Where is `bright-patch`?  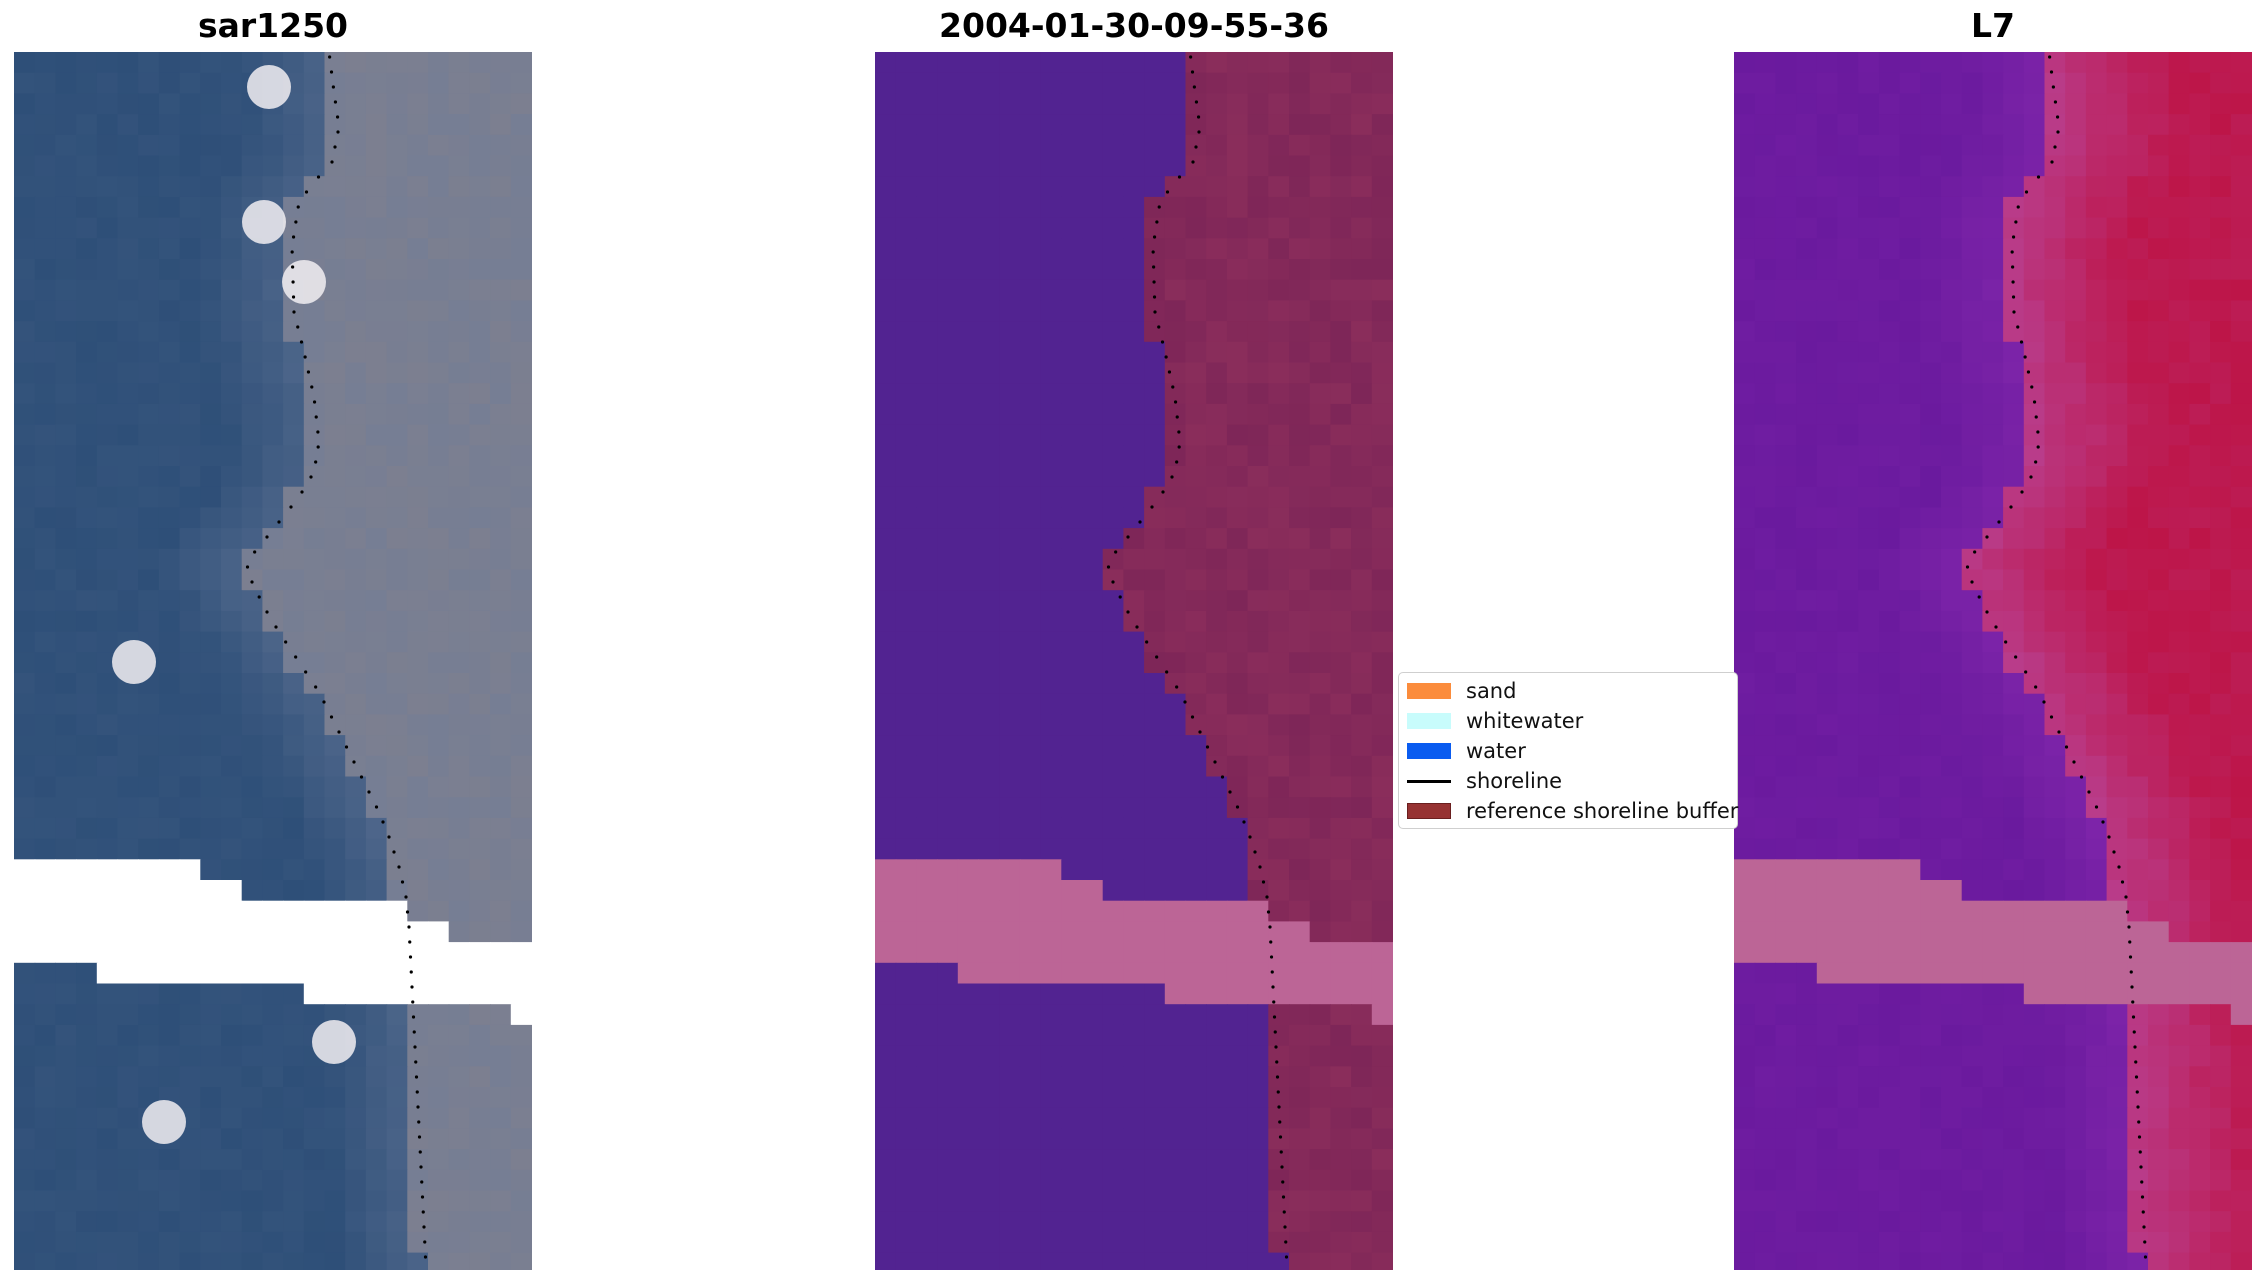
bright-patch is located at coordinates (134, 662).